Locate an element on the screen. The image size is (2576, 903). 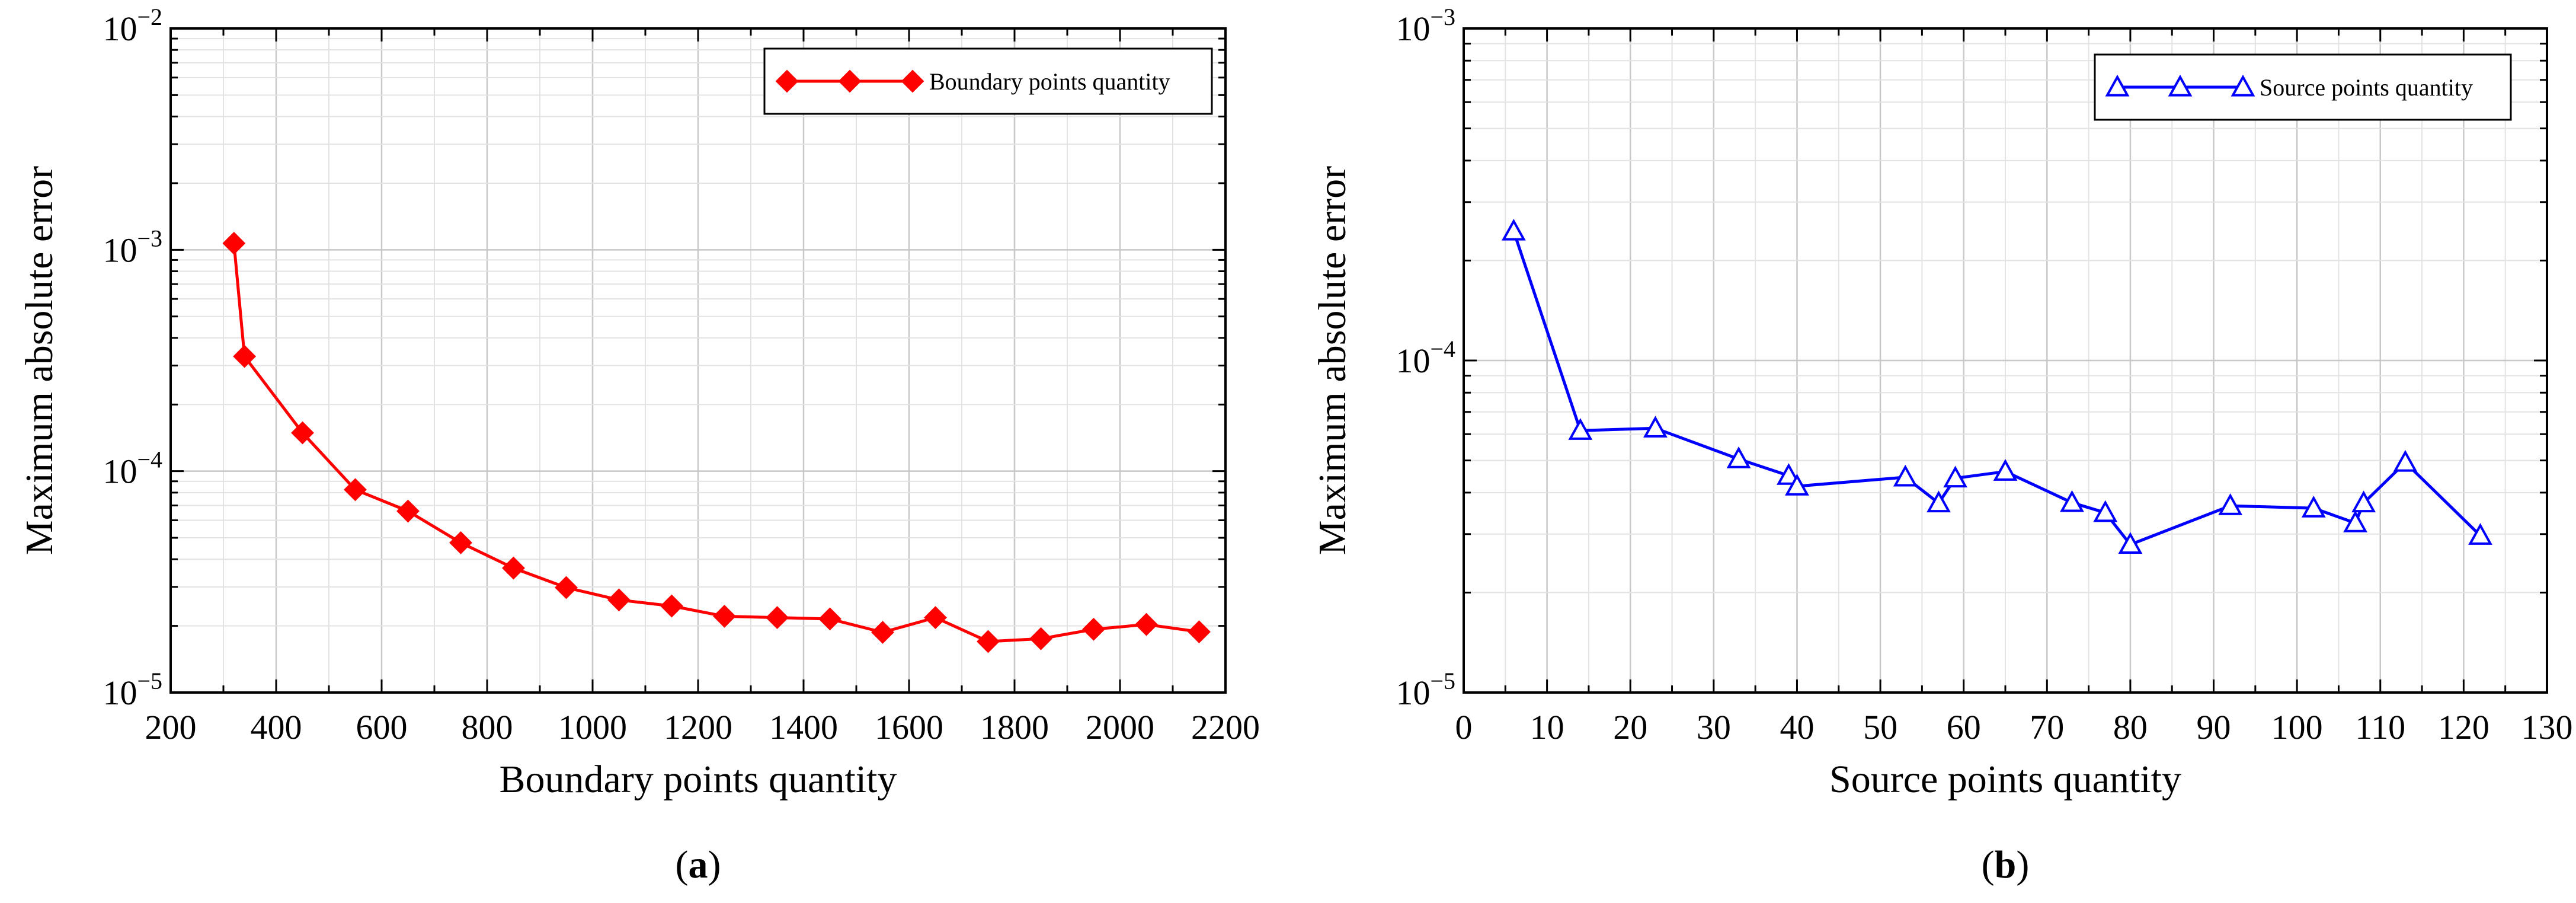
x-tick-label: 800 is located at coordinates (487, 727).